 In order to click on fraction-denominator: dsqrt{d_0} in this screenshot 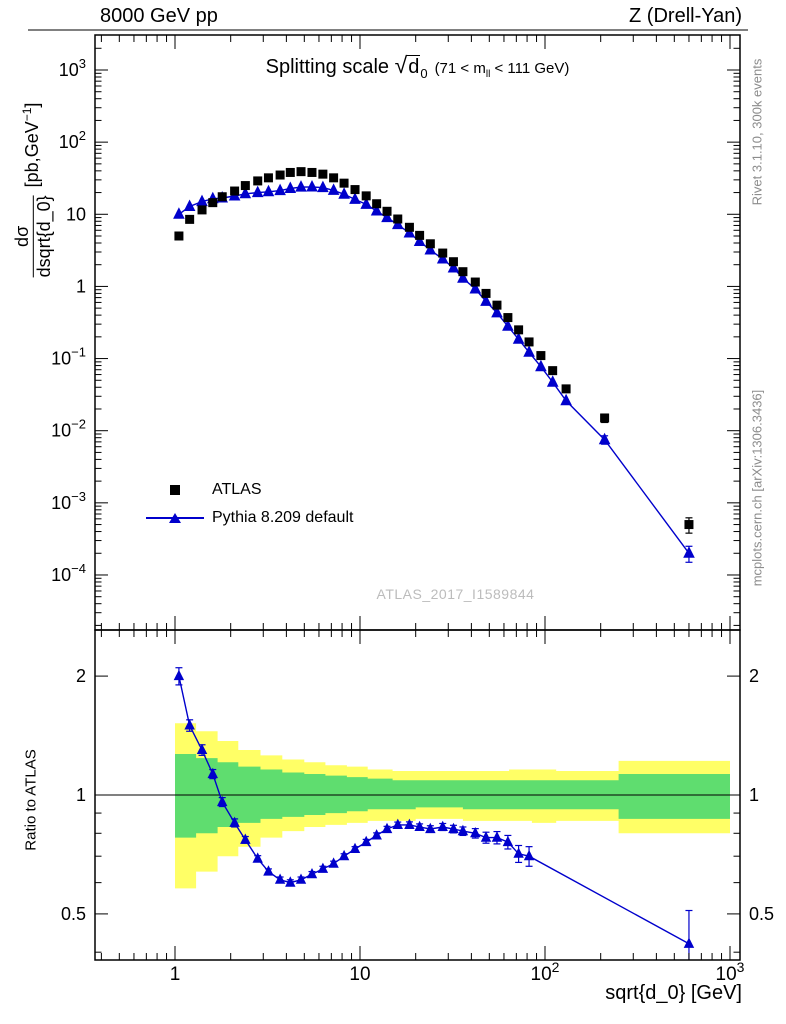, I will do `click(43, 236)`.